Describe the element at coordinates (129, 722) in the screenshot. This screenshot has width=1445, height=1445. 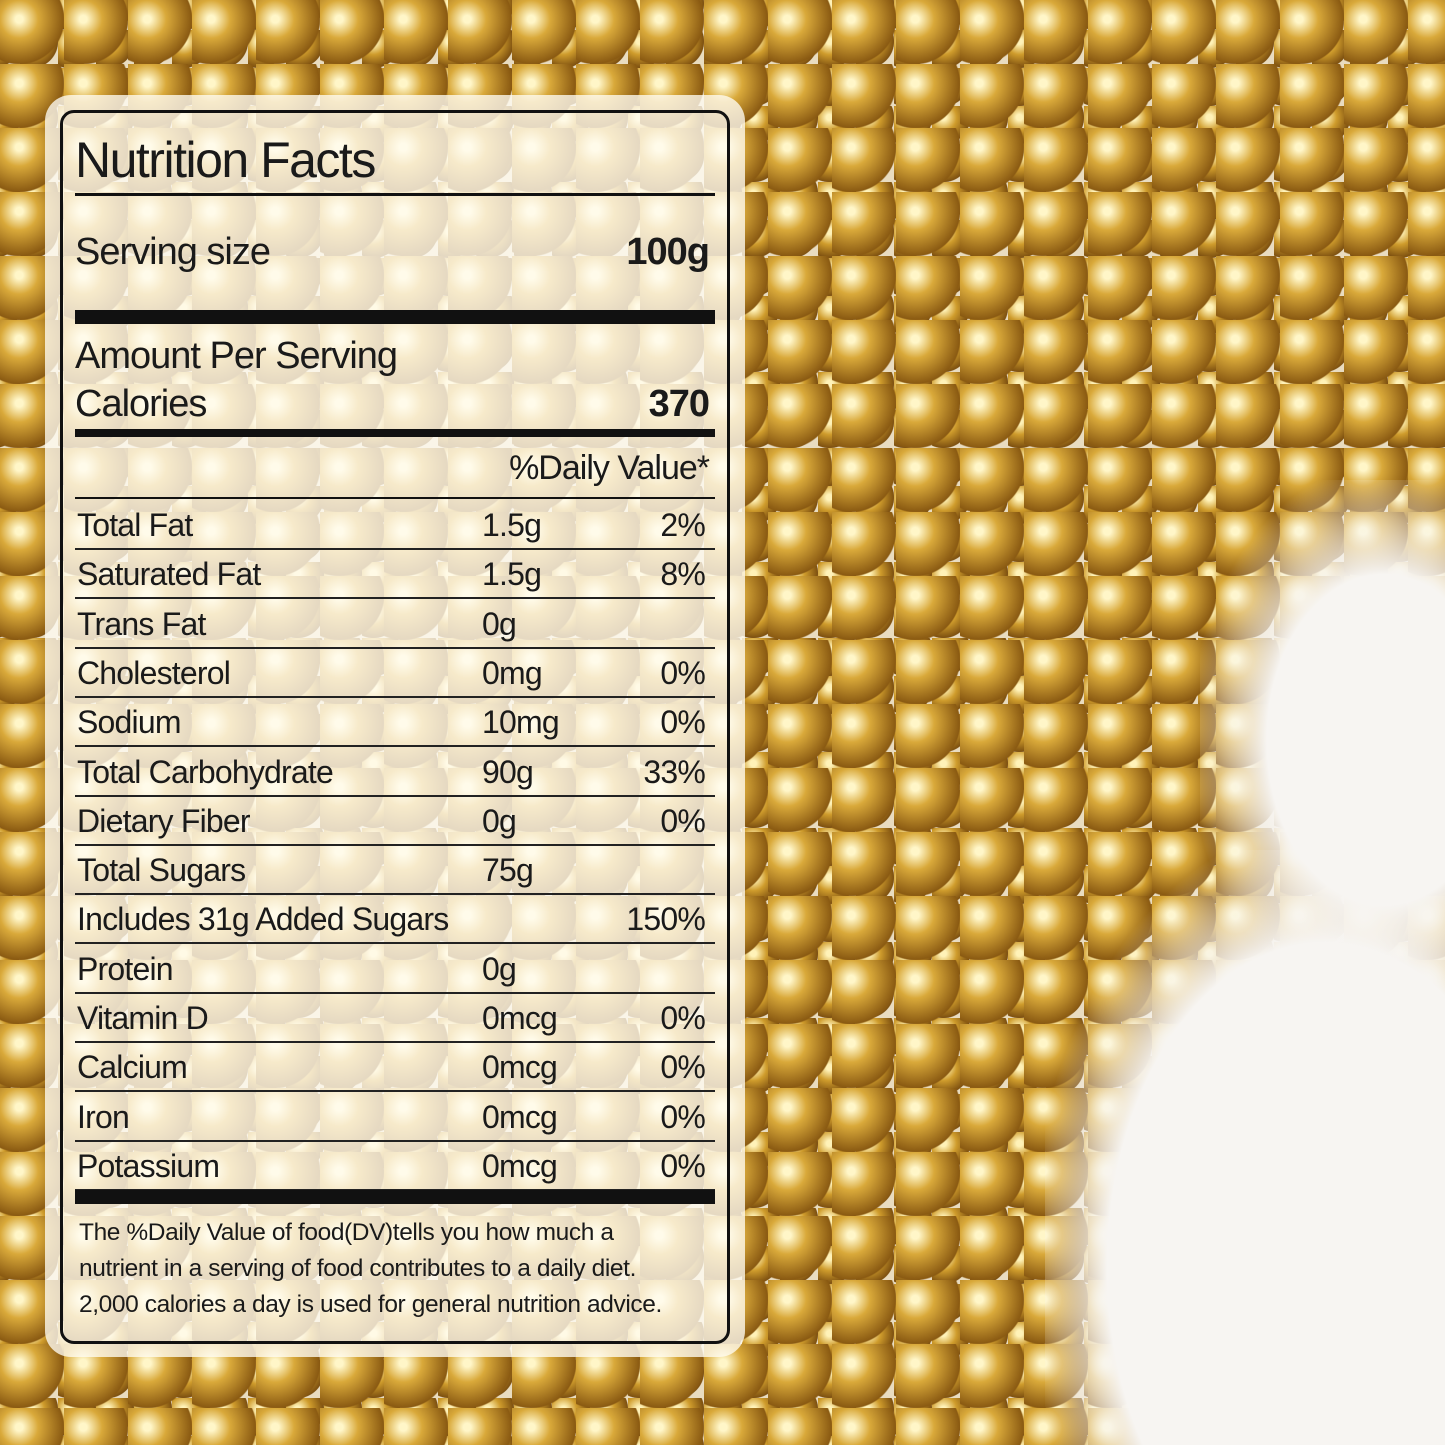
I see `nutrient-name: Sodium` at that location.